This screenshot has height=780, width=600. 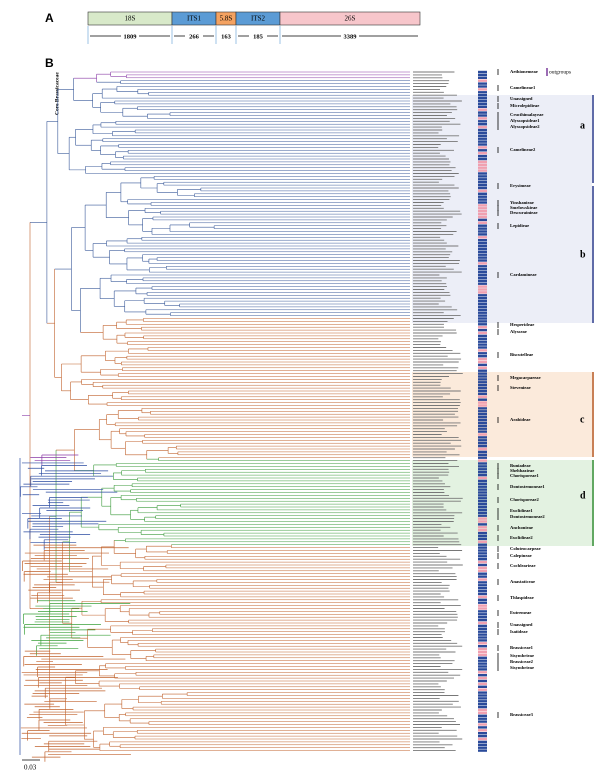 I want to click on tribe-label: Cardamineae, so click(x=523, y=274).